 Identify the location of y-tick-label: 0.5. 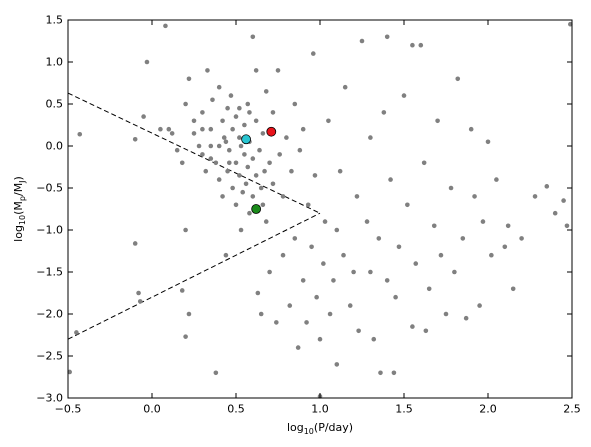
(55, 104).